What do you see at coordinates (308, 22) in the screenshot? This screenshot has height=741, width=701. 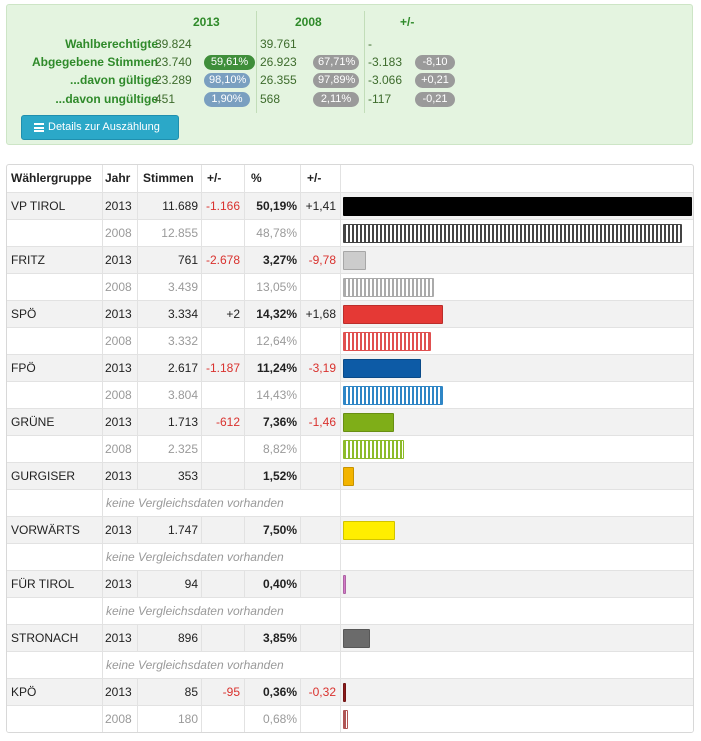 I see `summary-year-2008: 2008` at bounding box center [308, 22].